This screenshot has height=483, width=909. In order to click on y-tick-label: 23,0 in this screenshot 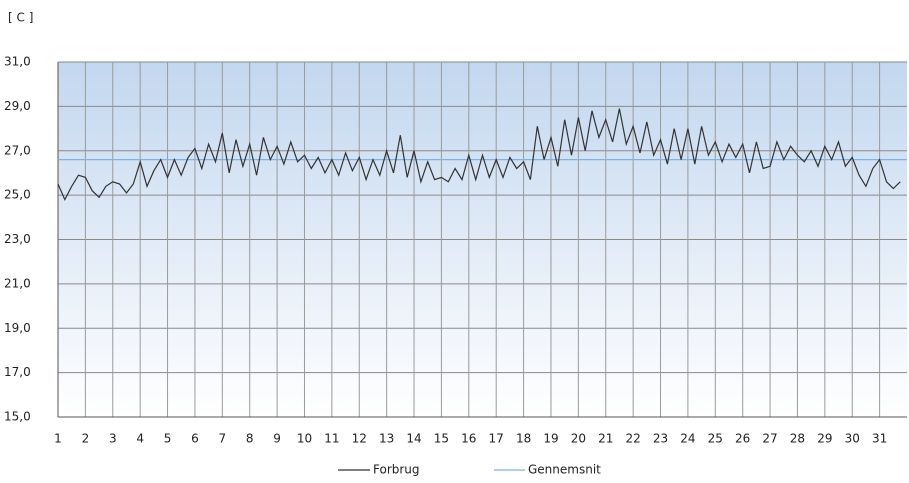, I will do `click(17, 239)`.